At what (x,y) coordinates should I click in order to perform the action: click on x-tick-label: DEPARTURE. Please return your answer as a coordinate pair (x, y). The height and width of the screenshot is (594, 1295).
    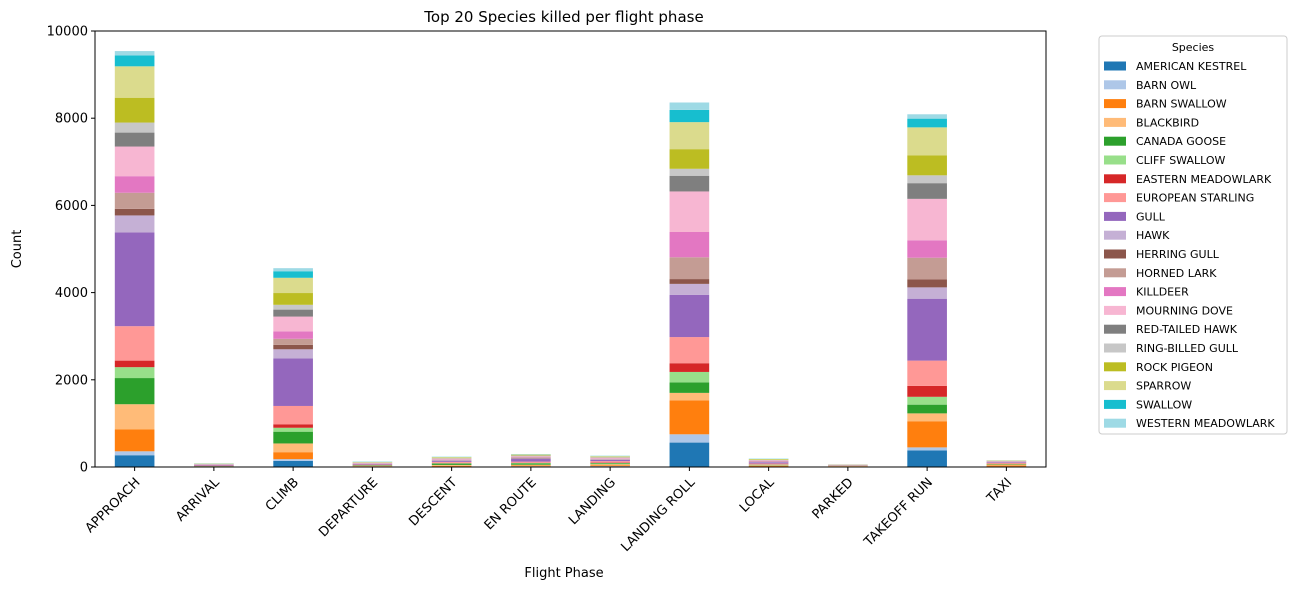
    Looking at the image, I should click on (348, 507).